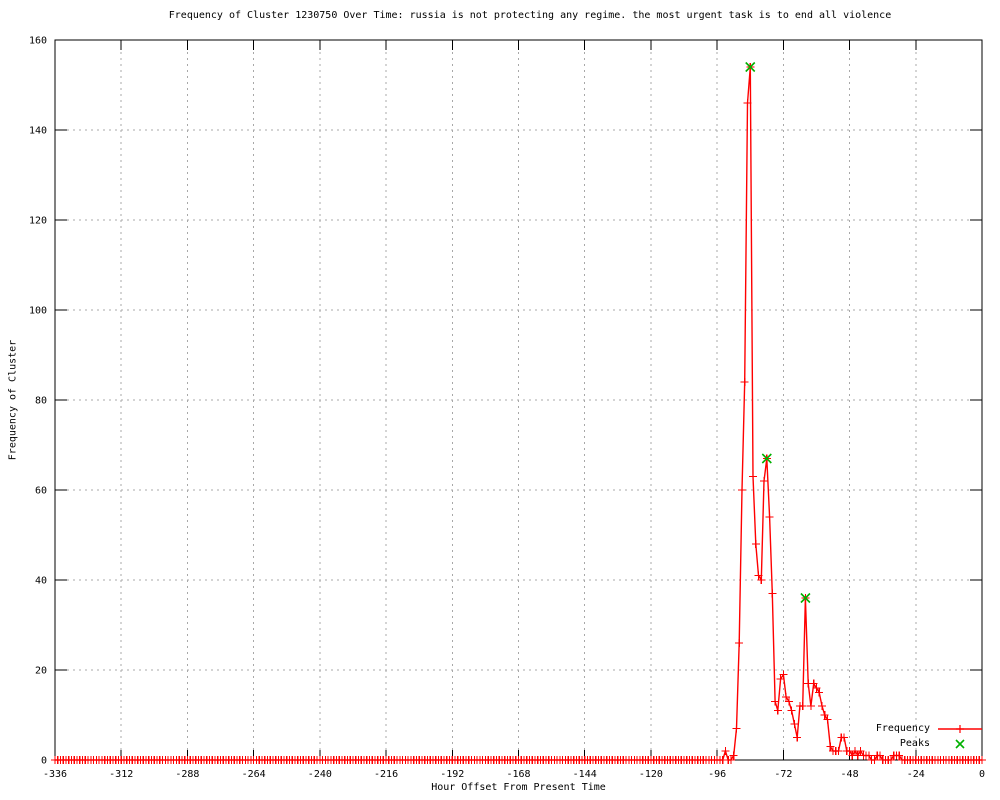 Image resolution: width=1000 pixels, height=800 pixels. Describe the element at coordinates (38, 311) in the screenshot. I see `y-tick-label: 100` at that location.